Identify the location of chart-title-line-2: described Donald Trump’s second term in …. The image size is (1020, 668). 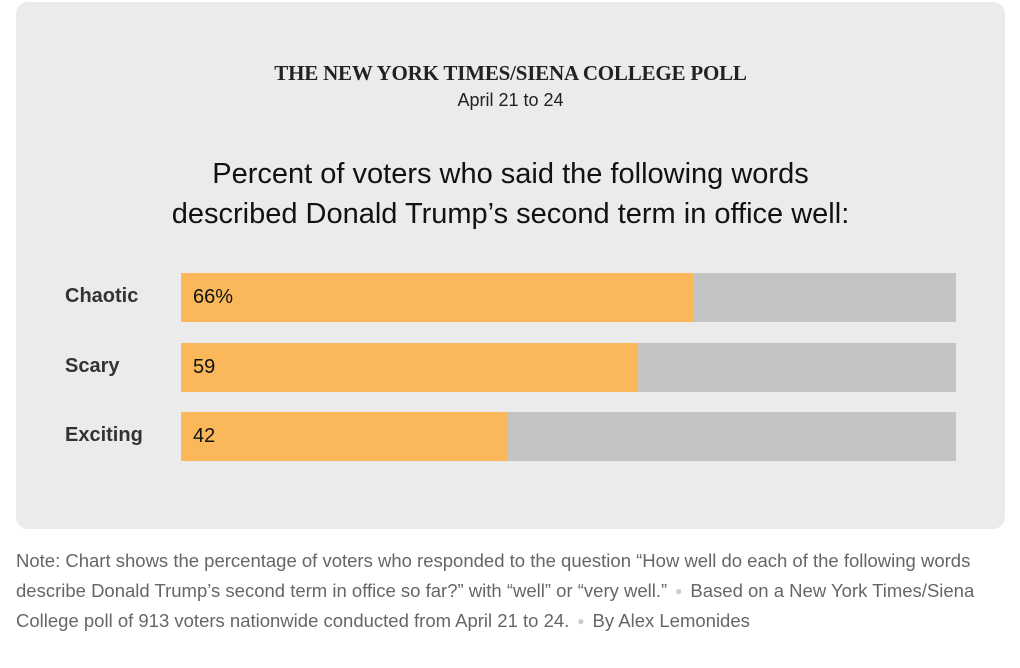
(510, 214).